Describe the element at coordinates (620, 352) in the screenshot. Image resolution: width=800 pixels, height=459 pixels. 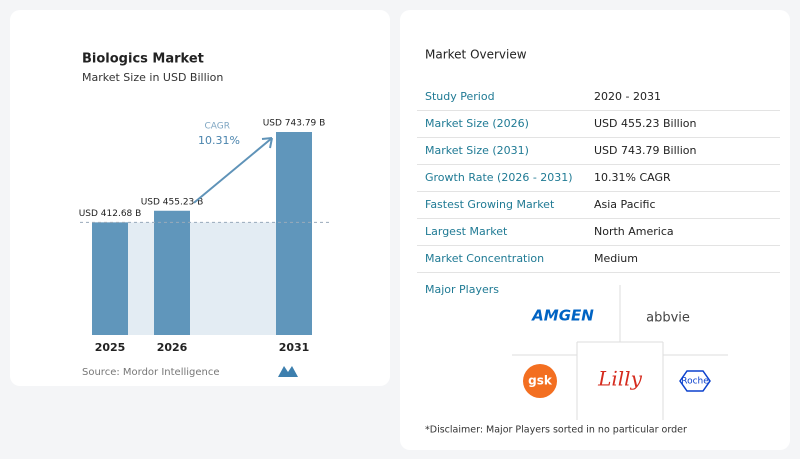
I see `logo-grid` at that location.